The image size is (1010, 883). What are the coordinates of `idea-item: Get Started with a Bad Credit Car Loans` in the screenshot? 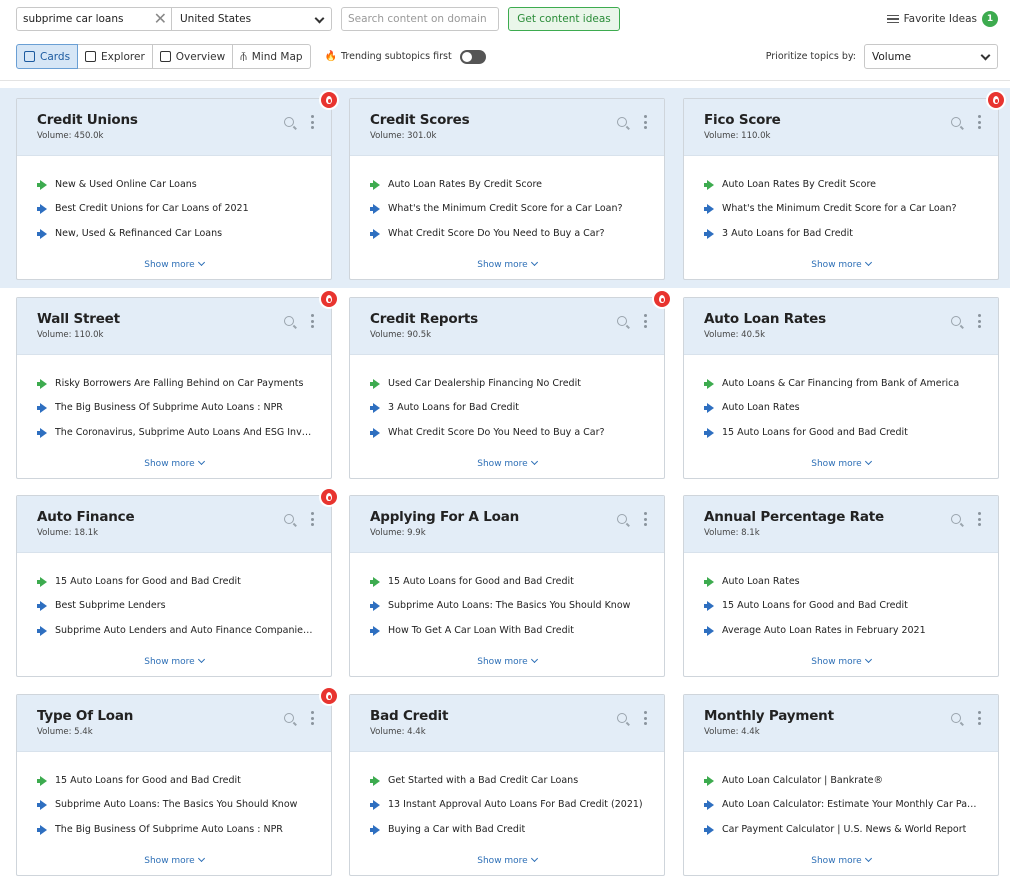 It's located at (517, 780).